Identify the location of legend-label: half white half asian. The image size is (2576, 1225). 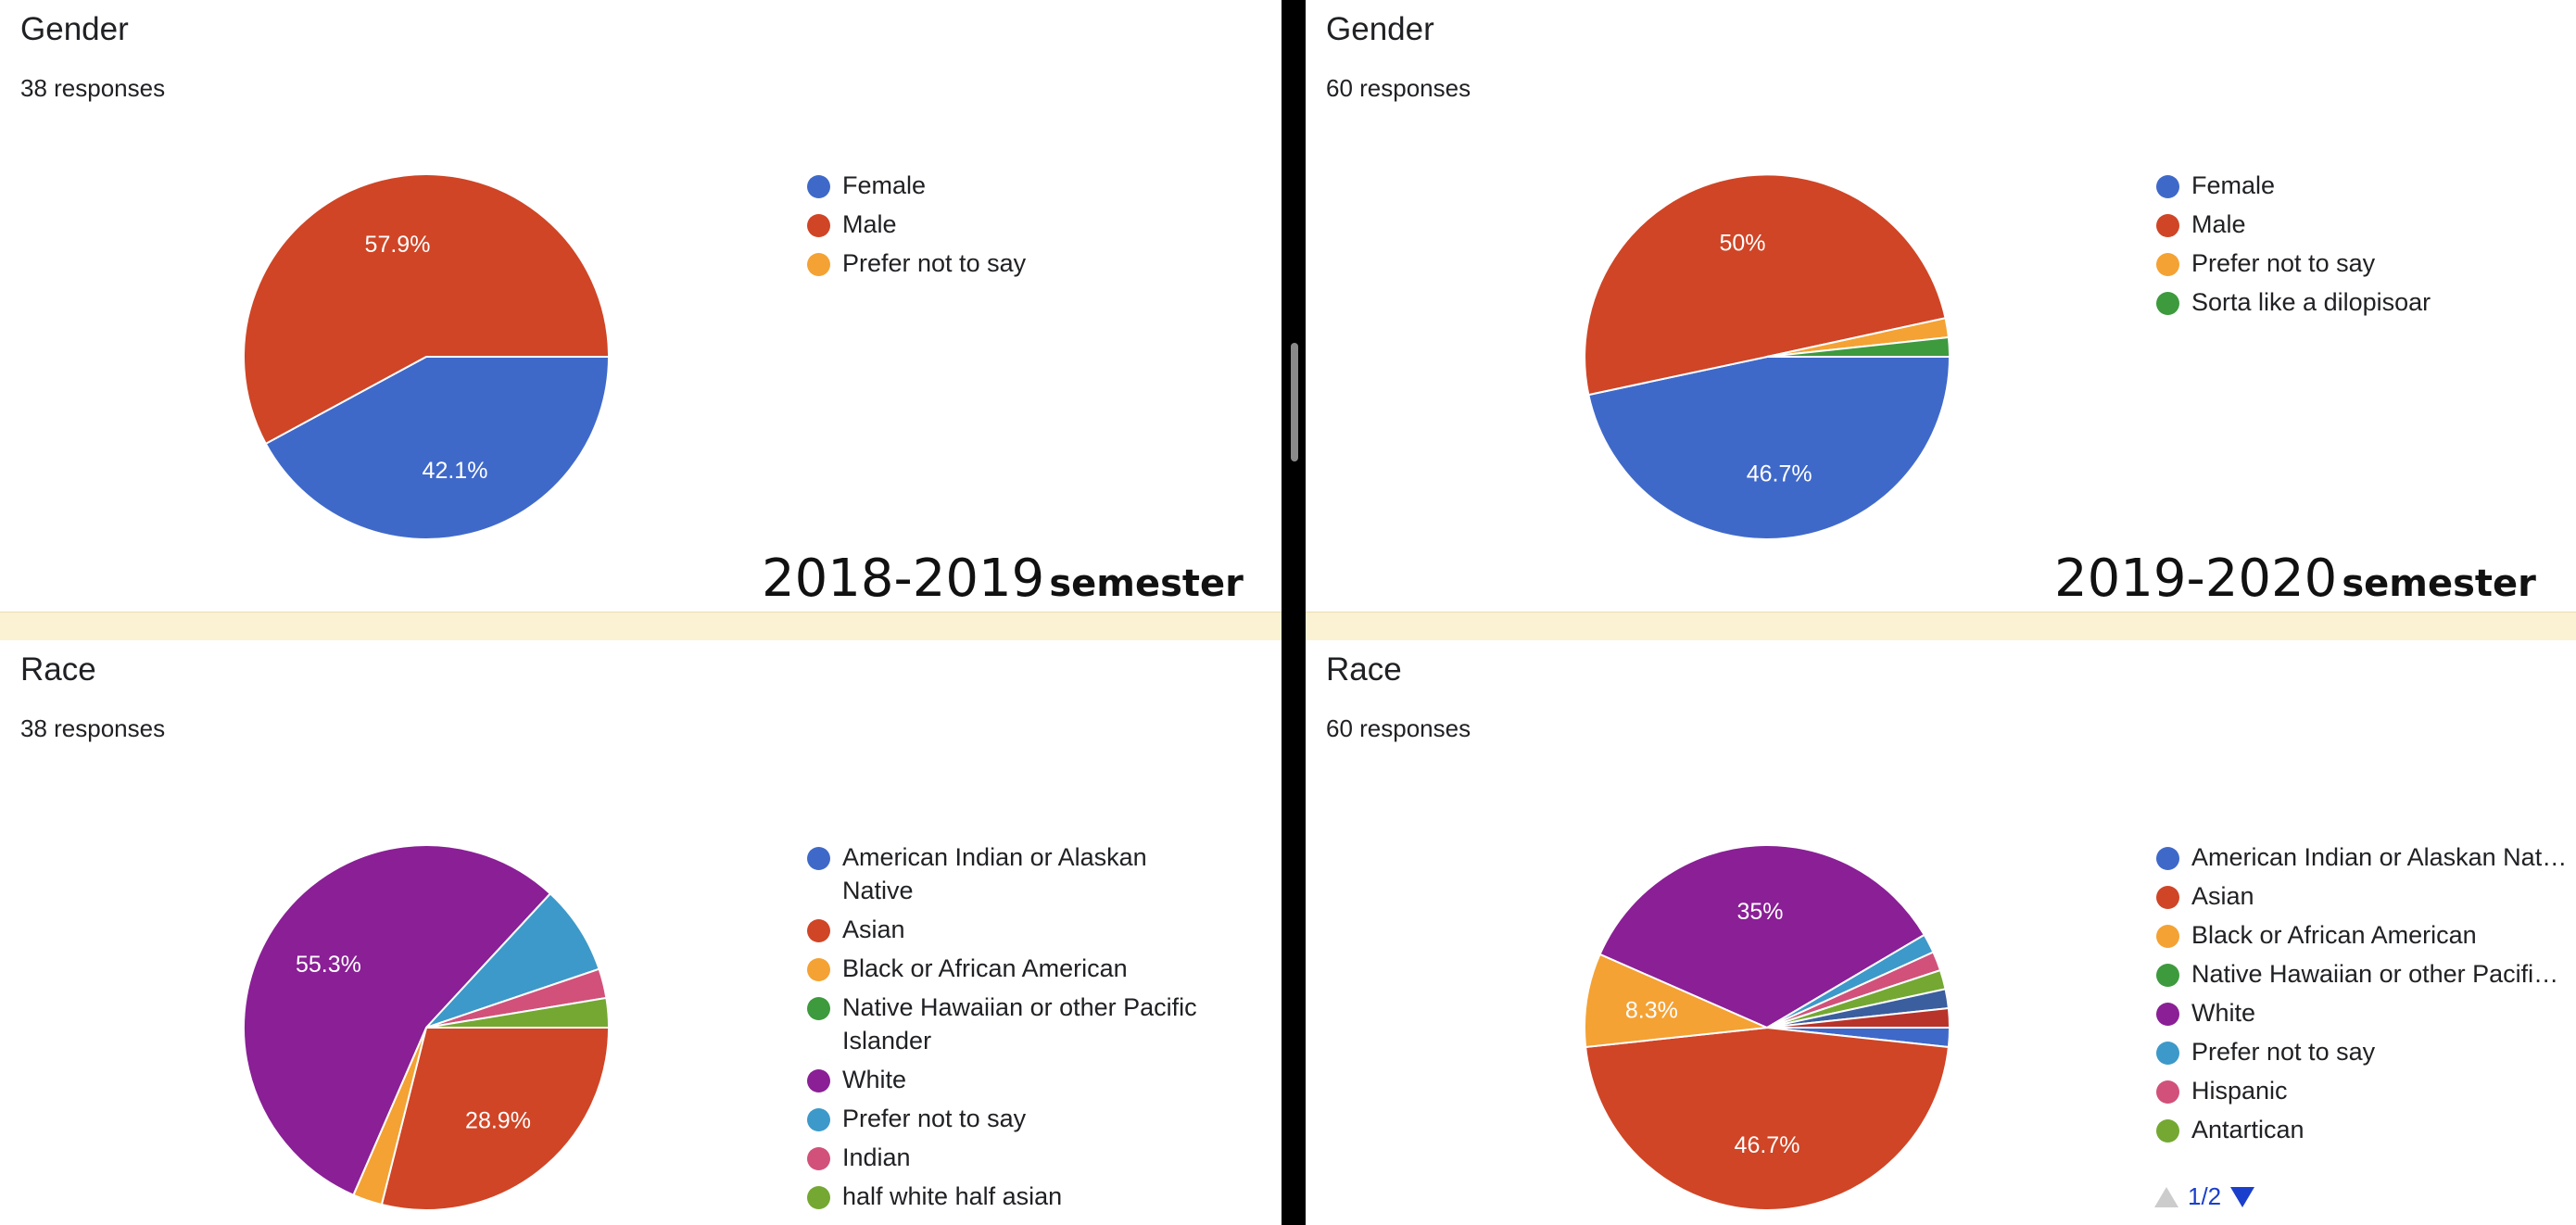
(953, 1196).